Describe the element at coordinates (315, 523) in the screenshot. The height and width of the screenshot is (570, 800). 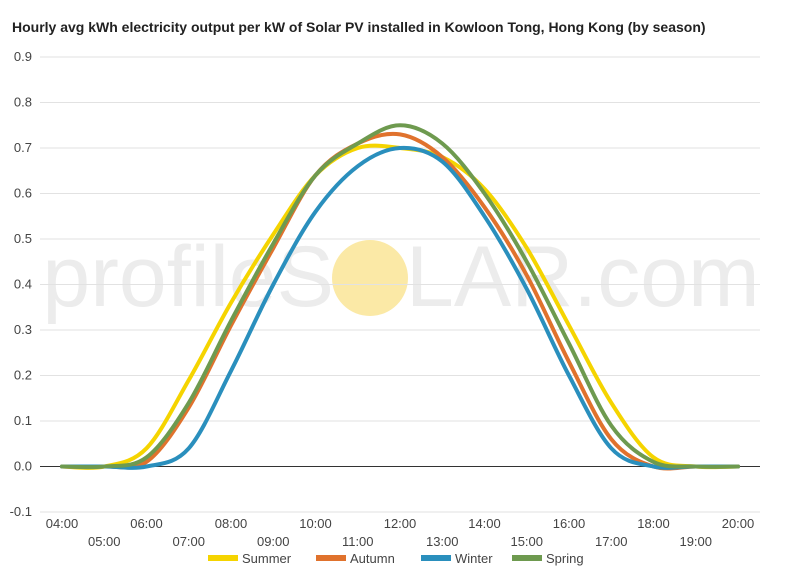
I see `x-tick-label: 10:00` at that location.